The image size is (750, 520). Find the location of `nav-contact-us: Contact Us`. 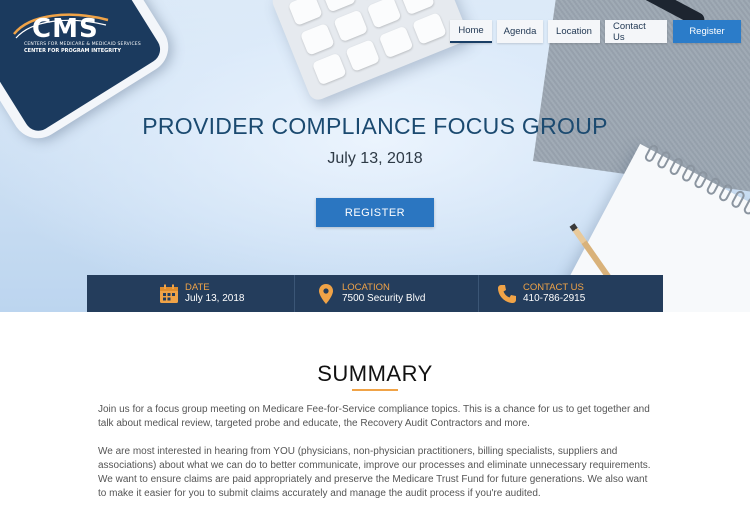

nav-contact-us: Contact Us is located at coordinates (636, 31).